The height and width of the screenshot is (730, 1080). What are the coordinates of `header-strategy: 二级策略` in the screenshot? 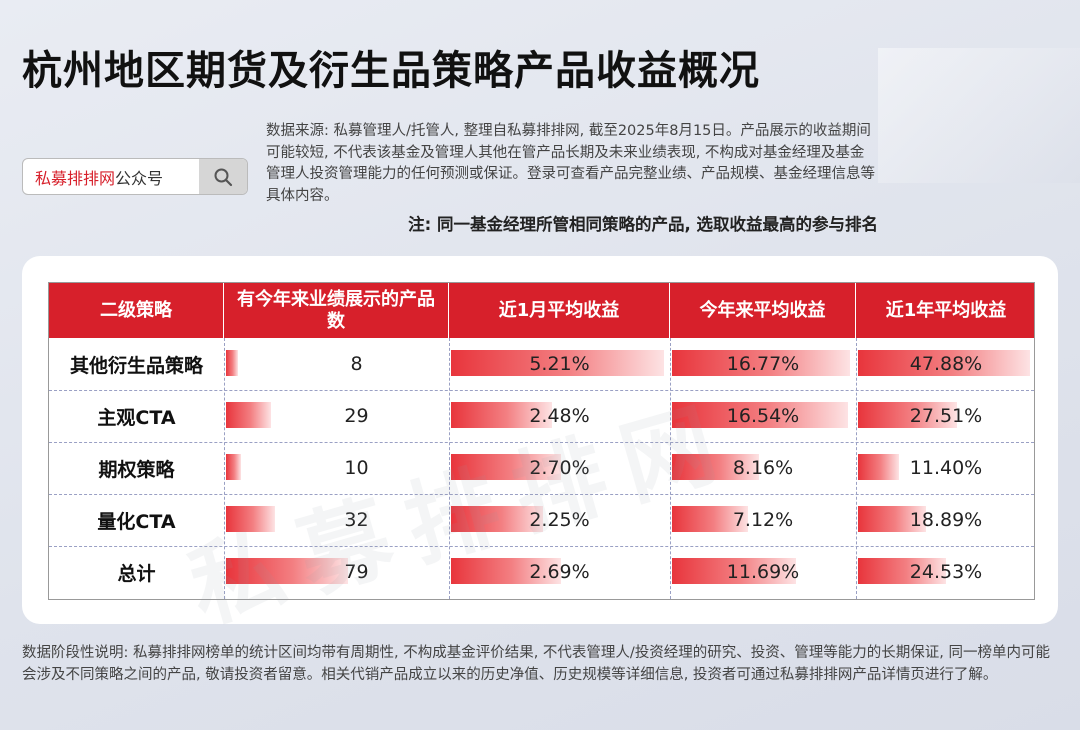 It's located at (136, 310).